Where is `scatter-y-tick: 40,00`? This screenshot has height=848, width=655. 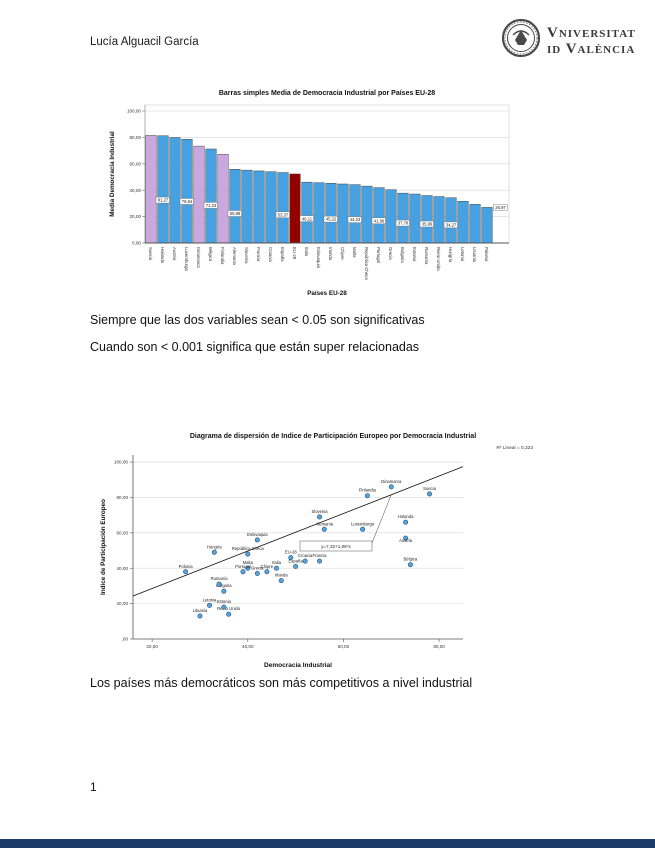
scatter-y-tick: 40,00 is located at coordinates (123, 568).